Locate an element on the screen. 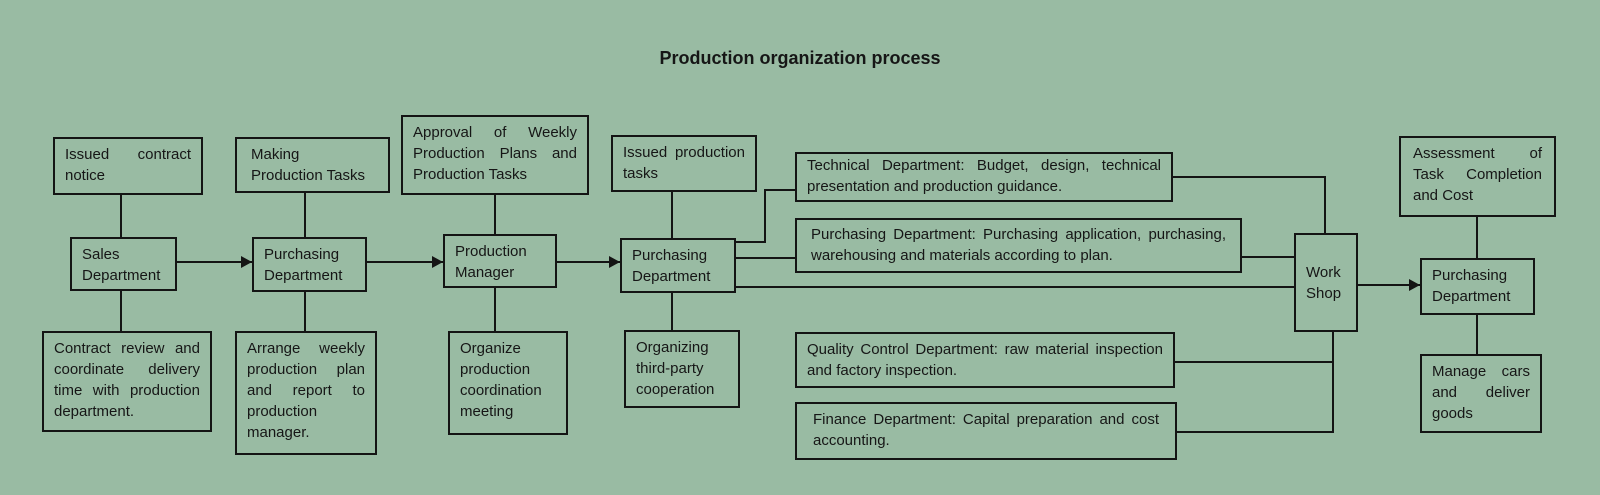 This screenshot has width=1600, height=495. connector-approval-to-manager is located at coordinates (495, 214).